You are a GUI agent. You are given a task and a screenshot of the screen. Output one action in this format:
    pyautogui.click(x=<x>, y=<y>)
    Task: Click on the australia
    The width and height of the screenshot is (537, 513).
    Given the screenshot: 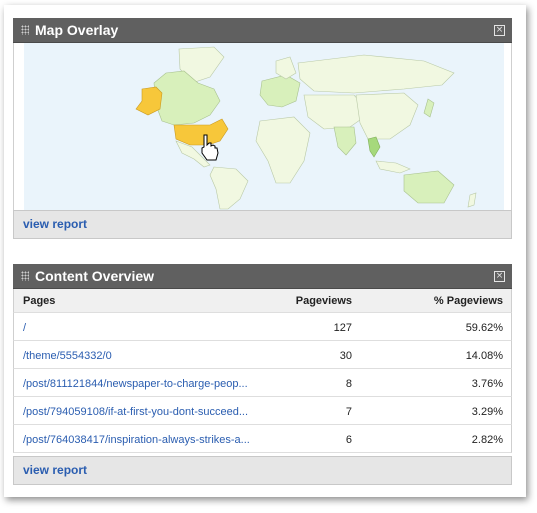 What is the action you would take?
    pyautogui.click(x=429, y=187)
    